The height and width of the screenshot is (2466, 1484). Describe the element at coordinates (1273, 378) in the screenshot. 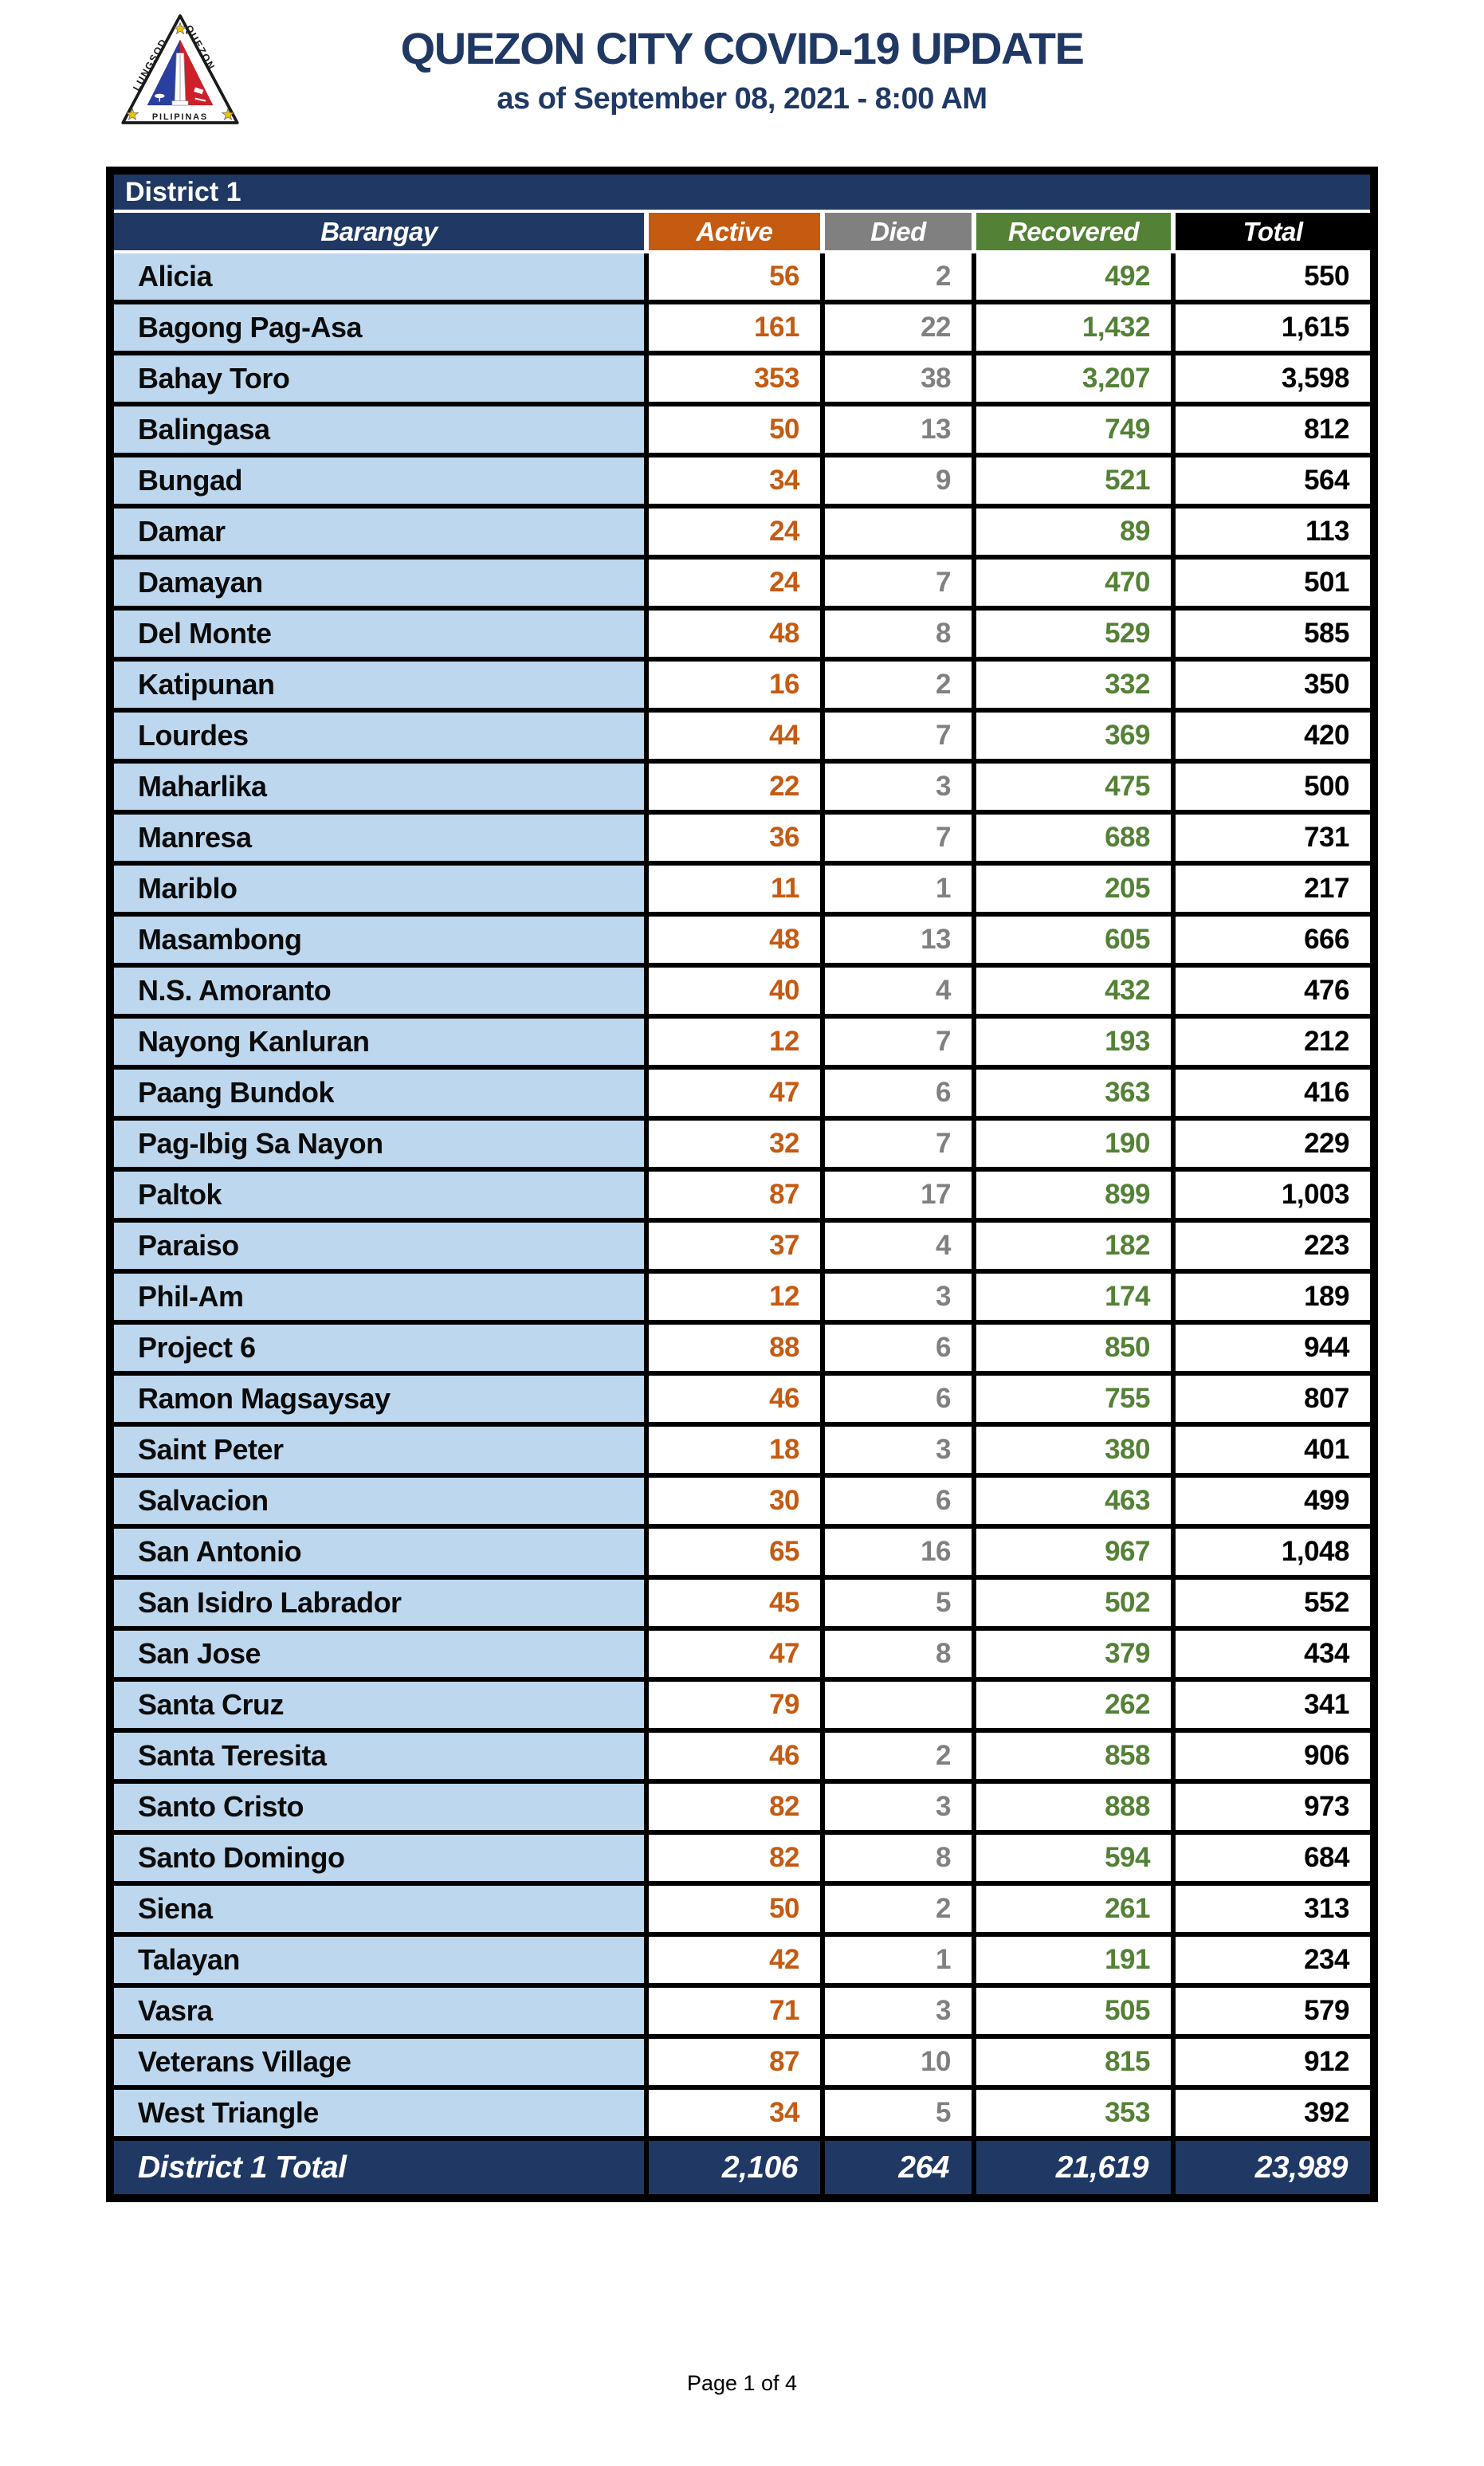

I see `total-value: 3,598` at that location.